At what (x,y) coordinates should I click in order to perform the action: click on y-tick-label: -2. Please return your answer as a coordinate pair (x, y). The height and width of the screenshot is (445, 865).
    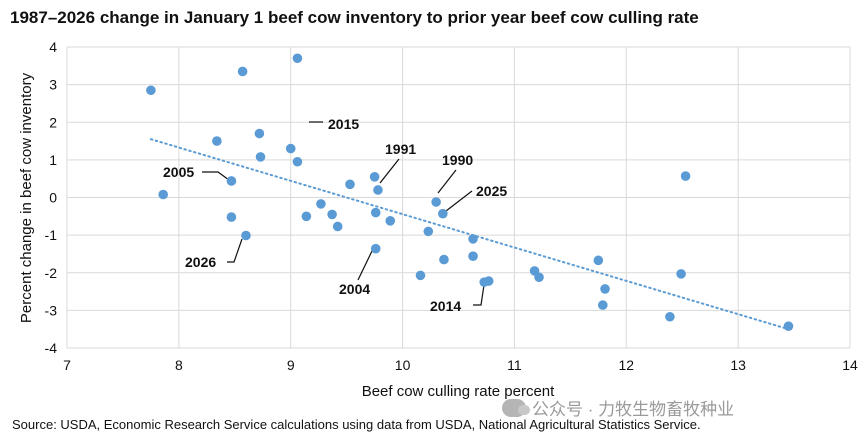
    Looking at the image, I should click on (51, 273).